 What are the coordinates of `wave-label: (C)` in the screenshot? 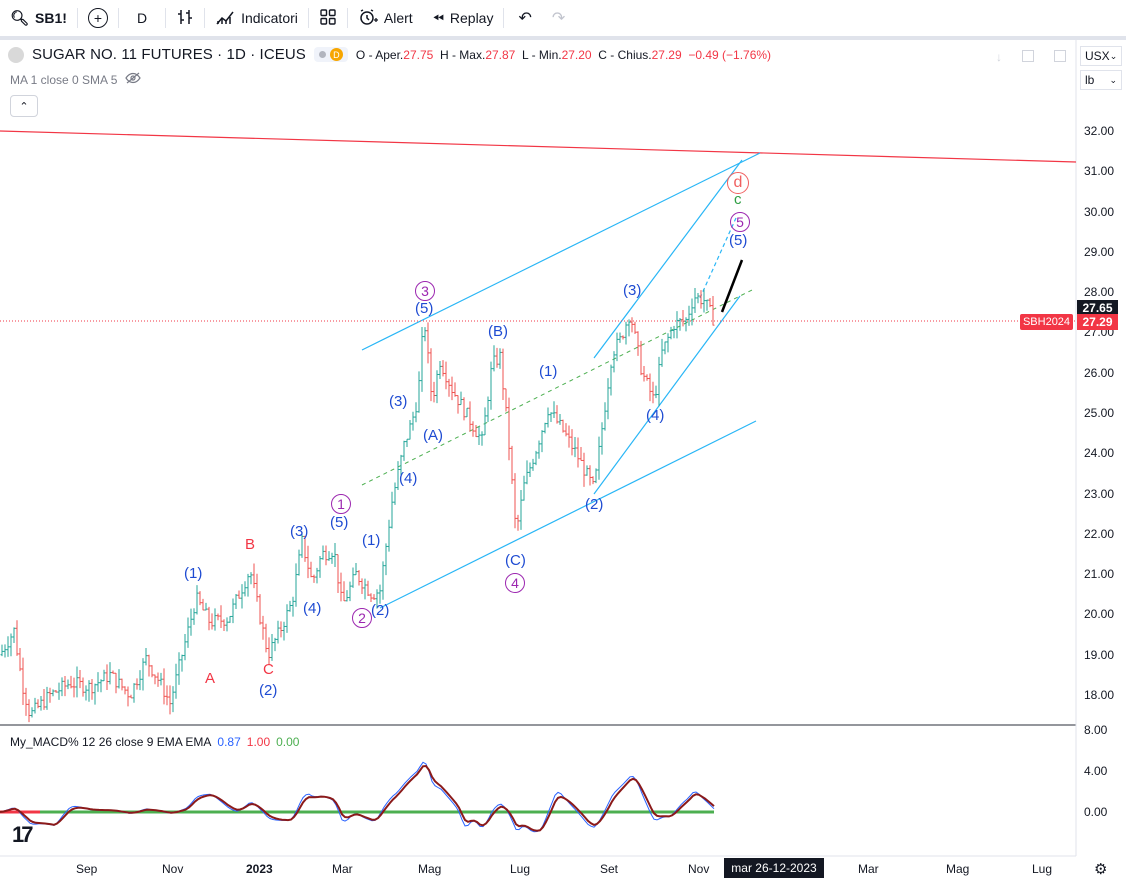 It's located at (515, 560).